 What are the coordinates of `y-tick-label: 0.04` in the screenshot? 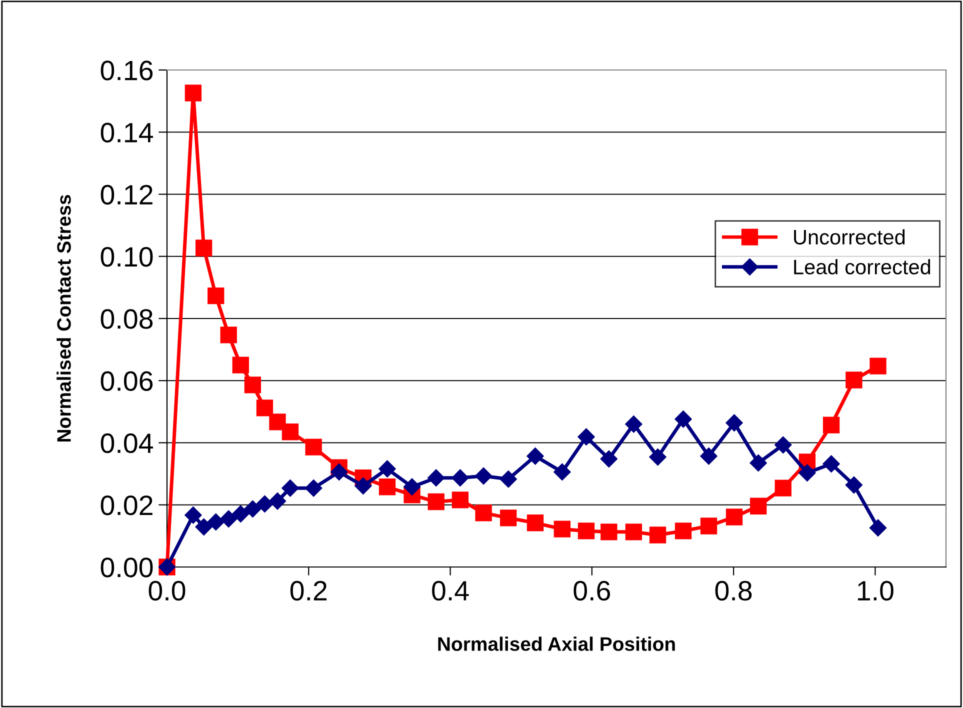 It's located at (126, 443).